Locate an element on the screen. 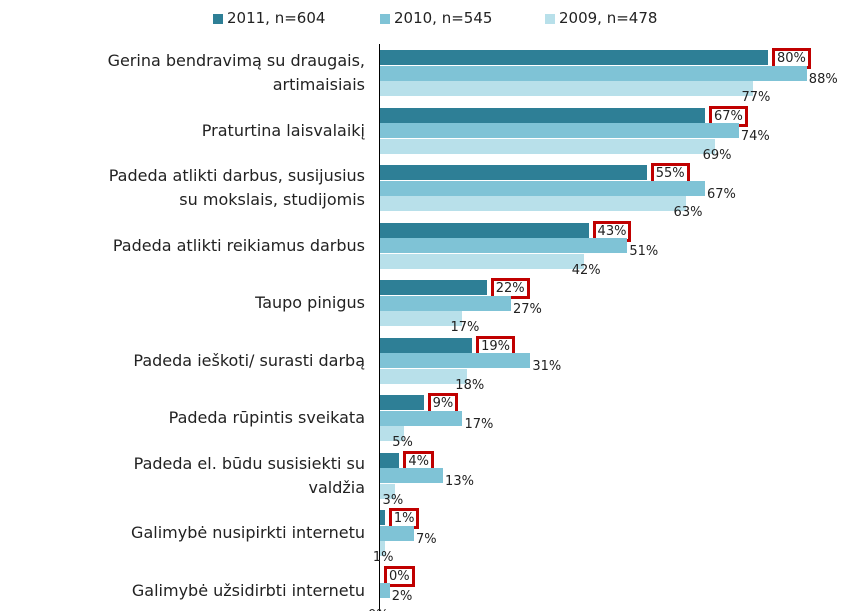 The width and height of the screenshot is (853, 611). value-label: 18% is located at coordinates (470, 385).